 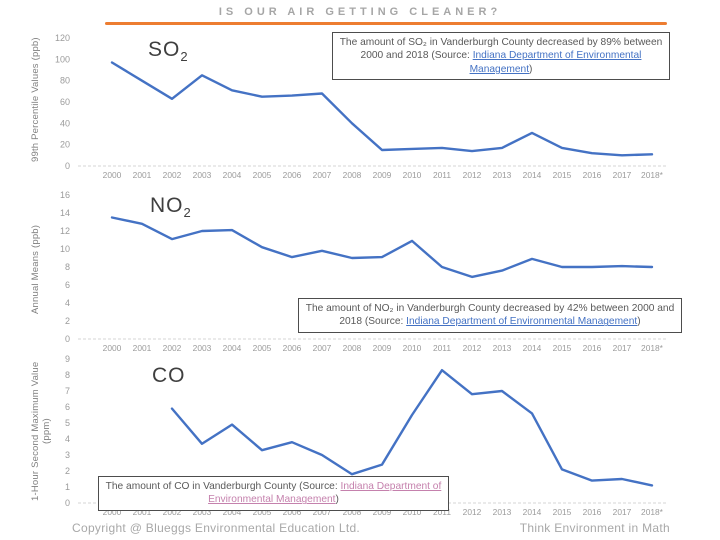 I want to click on footer-tagline: Think Environment in Math, so click(x=594, y=528).